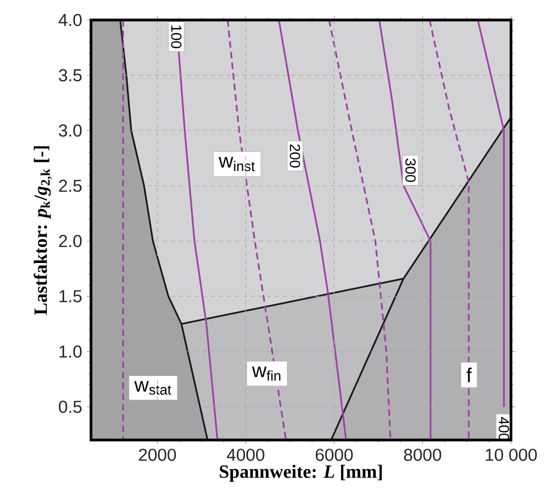 Image resolution: width=545 pixels, height=502 pixels. Describe the element at coordinates (410, 170) in the screenshot. I see `annotation: 300` at that location.